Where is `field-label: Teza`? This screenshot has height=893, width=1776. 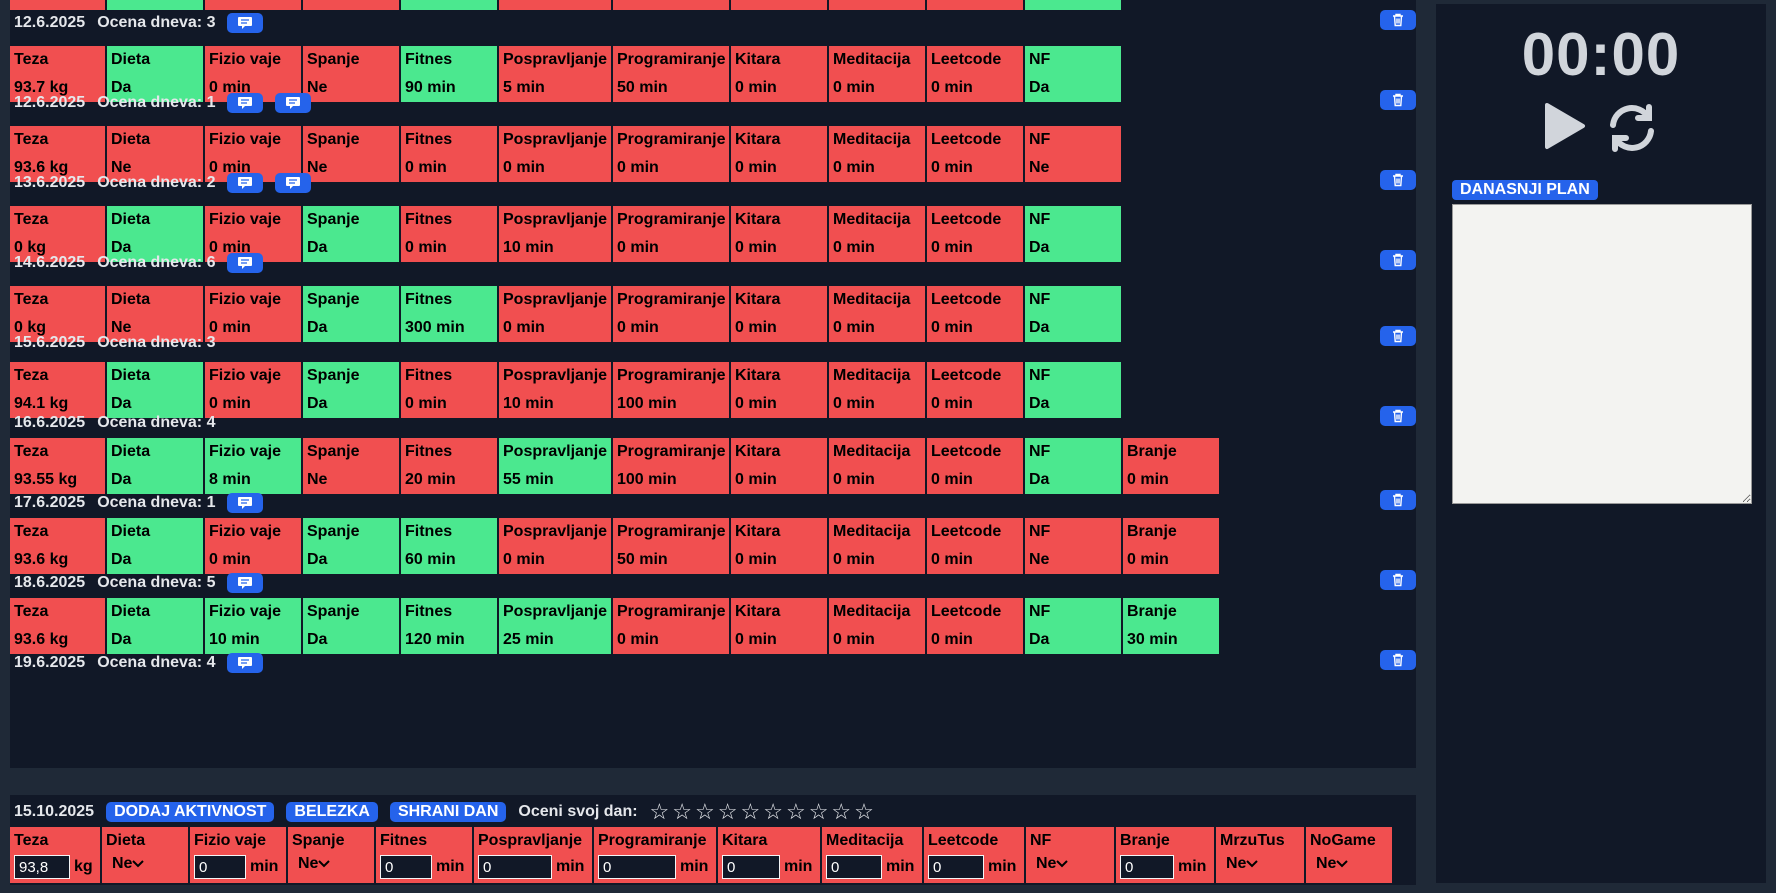
field-label: Teza is located at coordinates (31, 840).